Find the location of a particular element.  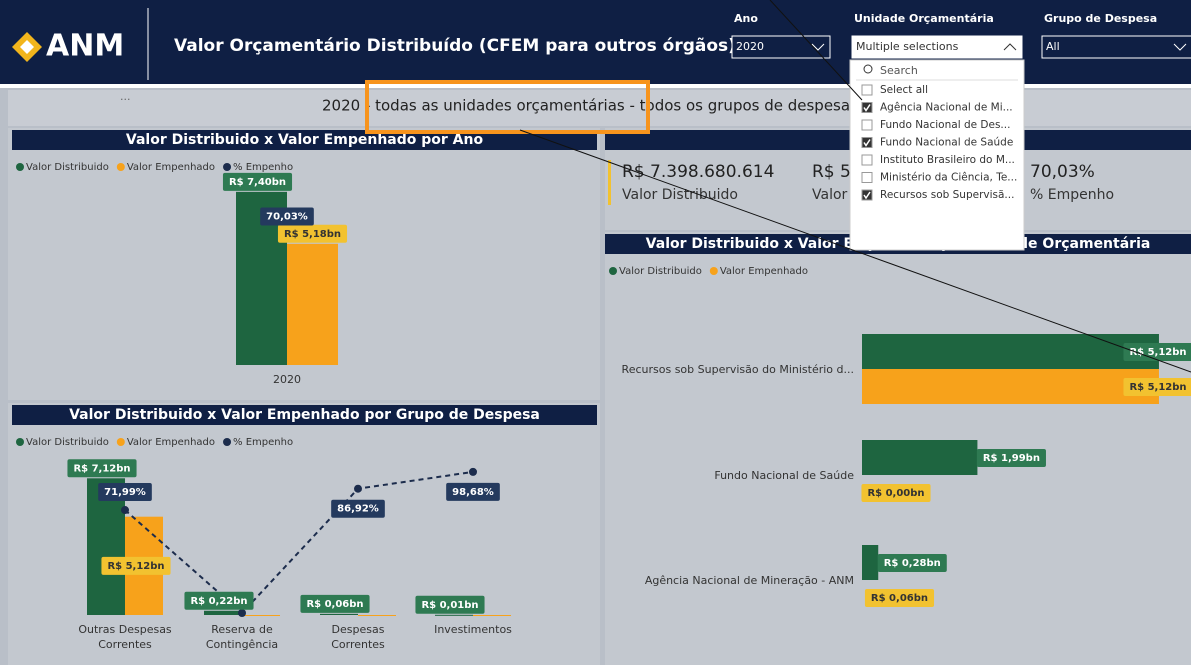

header-line is located at coordinates (595, 86).